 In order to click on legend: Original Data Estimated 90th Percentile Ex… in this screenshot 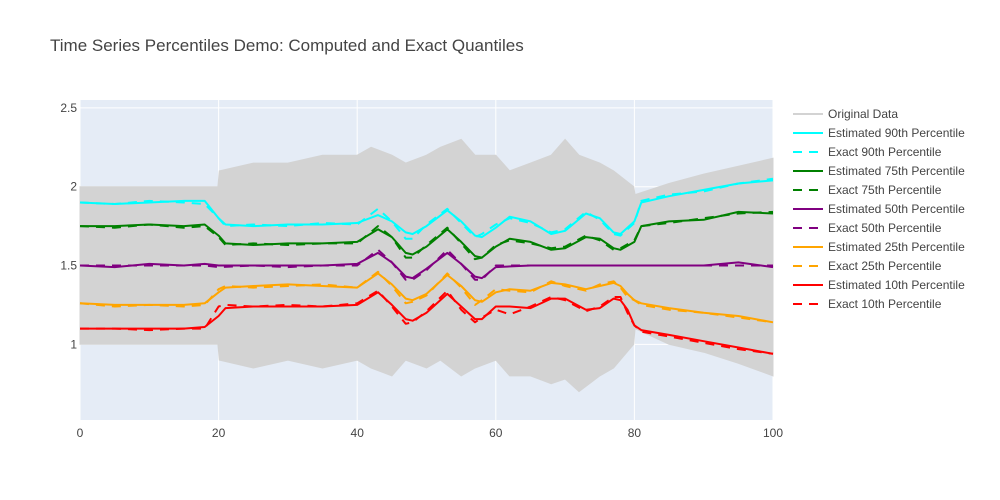, I will do `click(879, 209)`.